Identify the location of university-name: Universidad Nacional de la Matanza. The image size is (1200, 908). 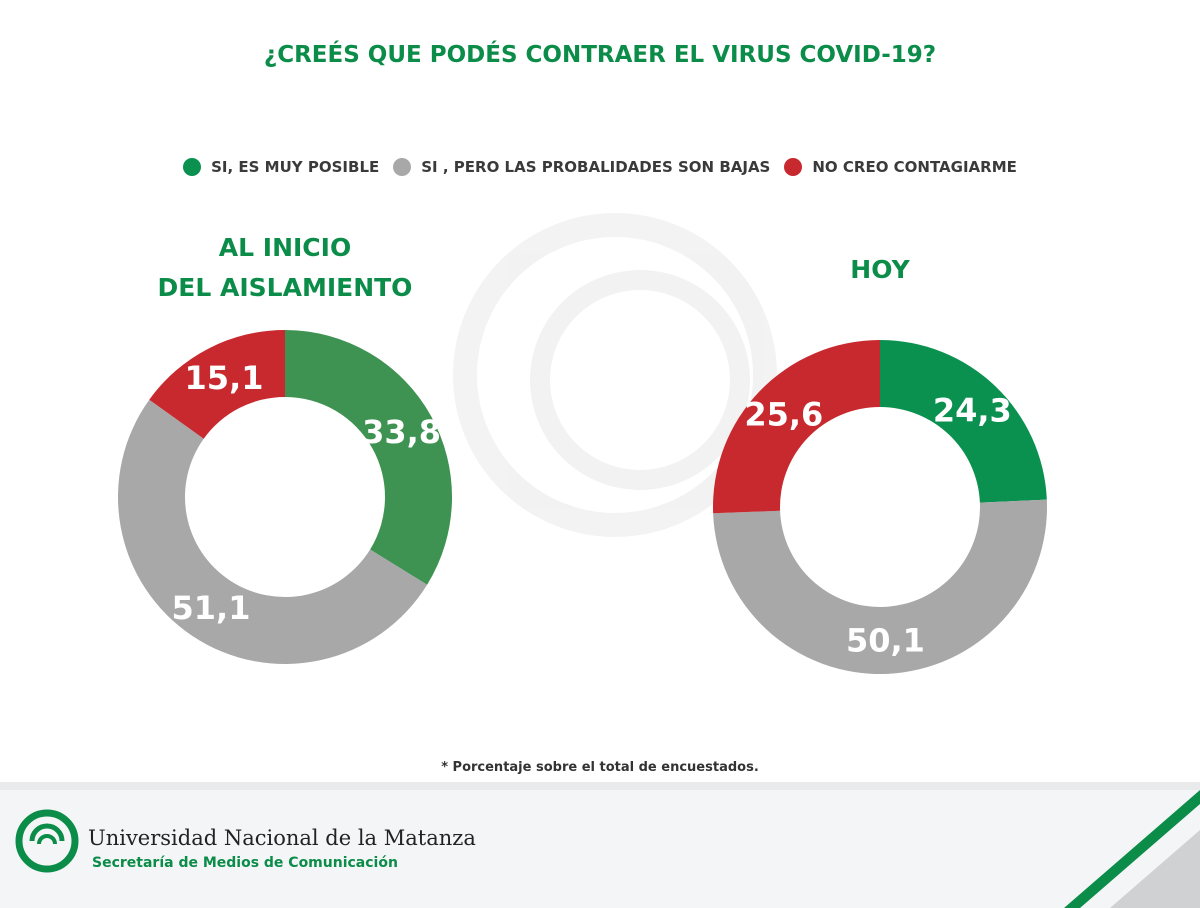
(282, 838).